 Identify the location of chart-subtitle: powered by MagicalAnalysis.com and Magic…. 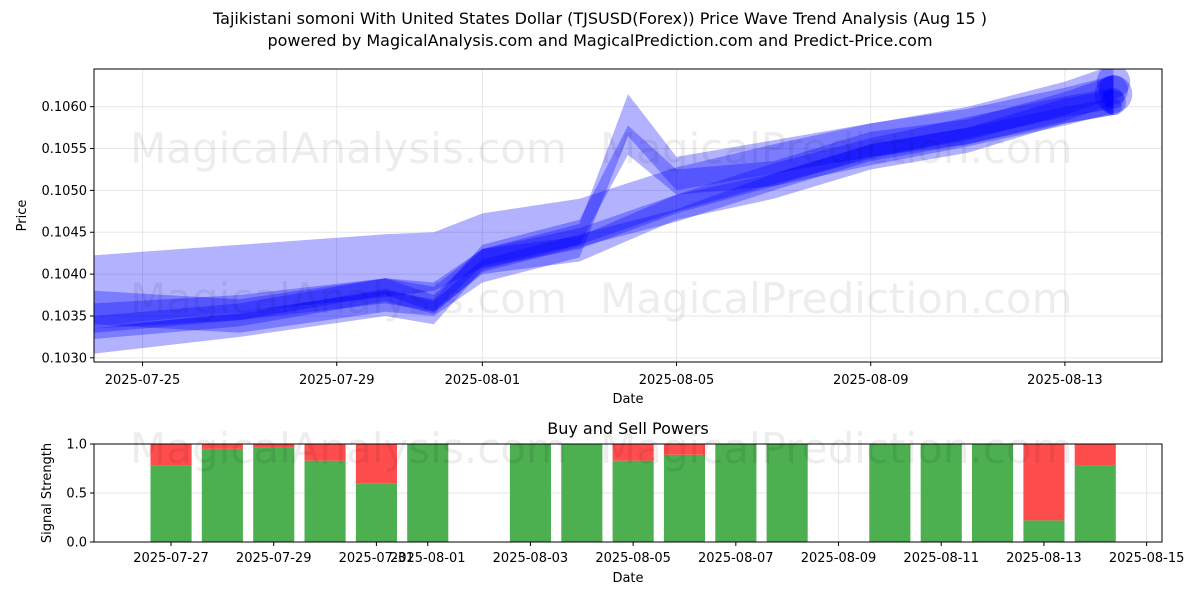
(600, 40).